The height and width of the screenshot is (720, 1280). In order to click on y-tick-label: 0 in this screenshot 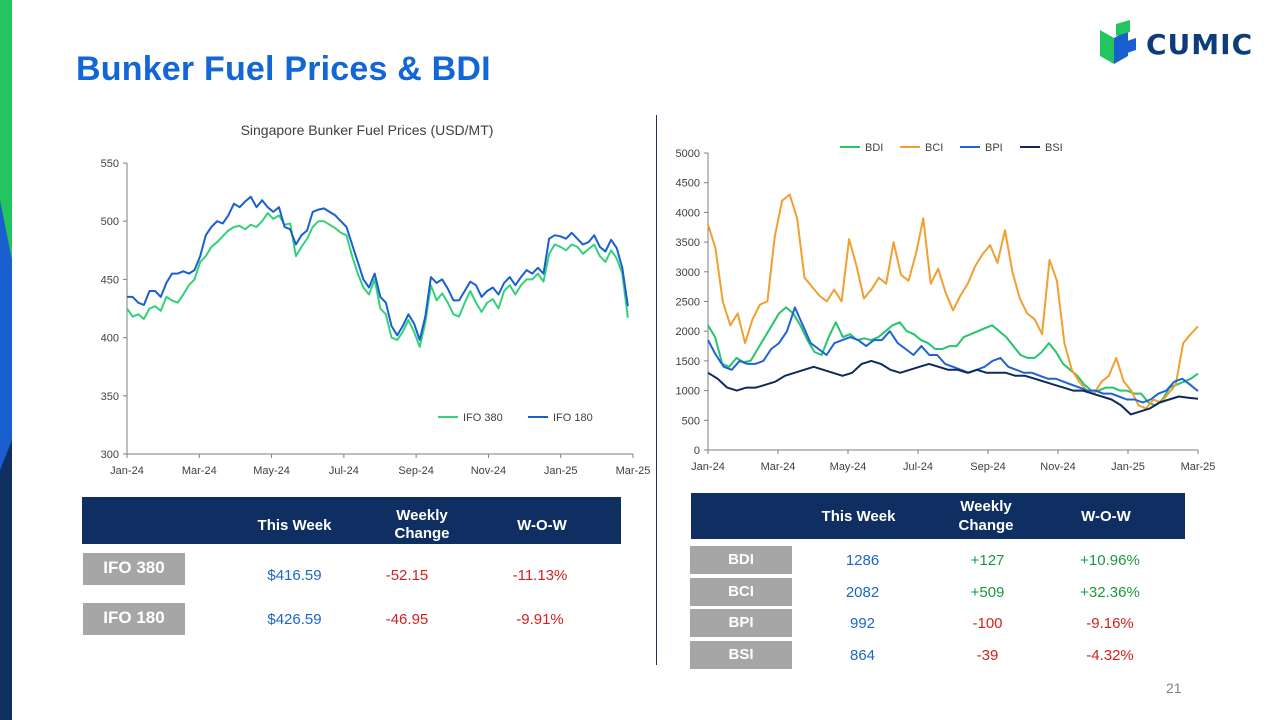, I will do `click(697, 451)`.